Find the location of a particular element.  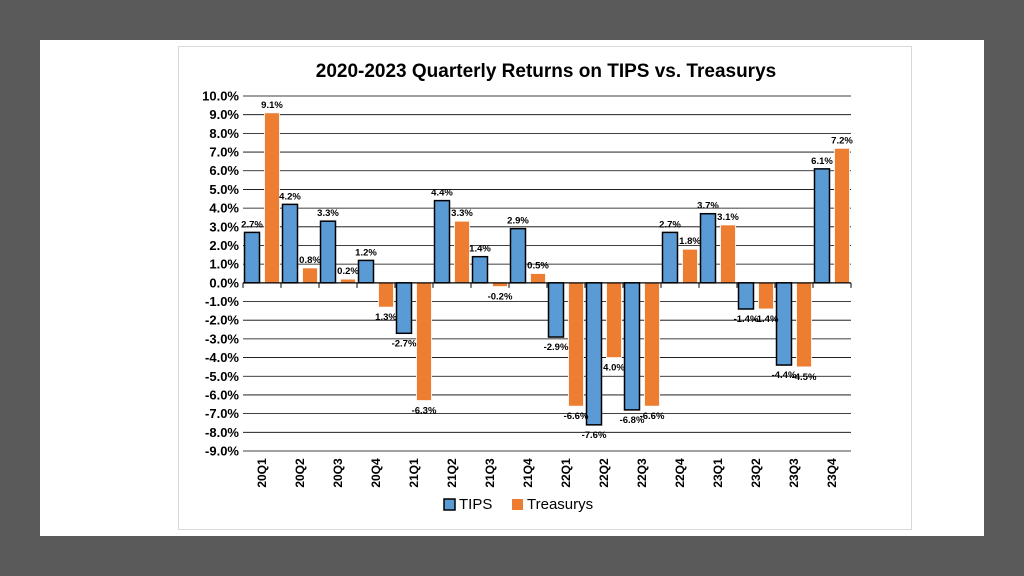

category-label: 20Q3 is located at coordinates (338, 473).